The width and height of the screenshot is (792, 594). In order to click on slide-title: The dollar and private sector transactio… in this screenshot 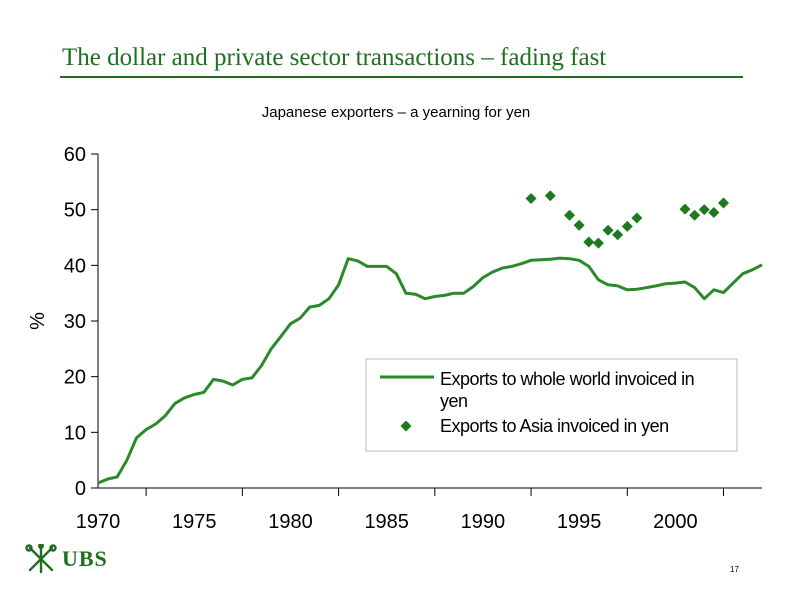, I will do `click(334, 57)`.